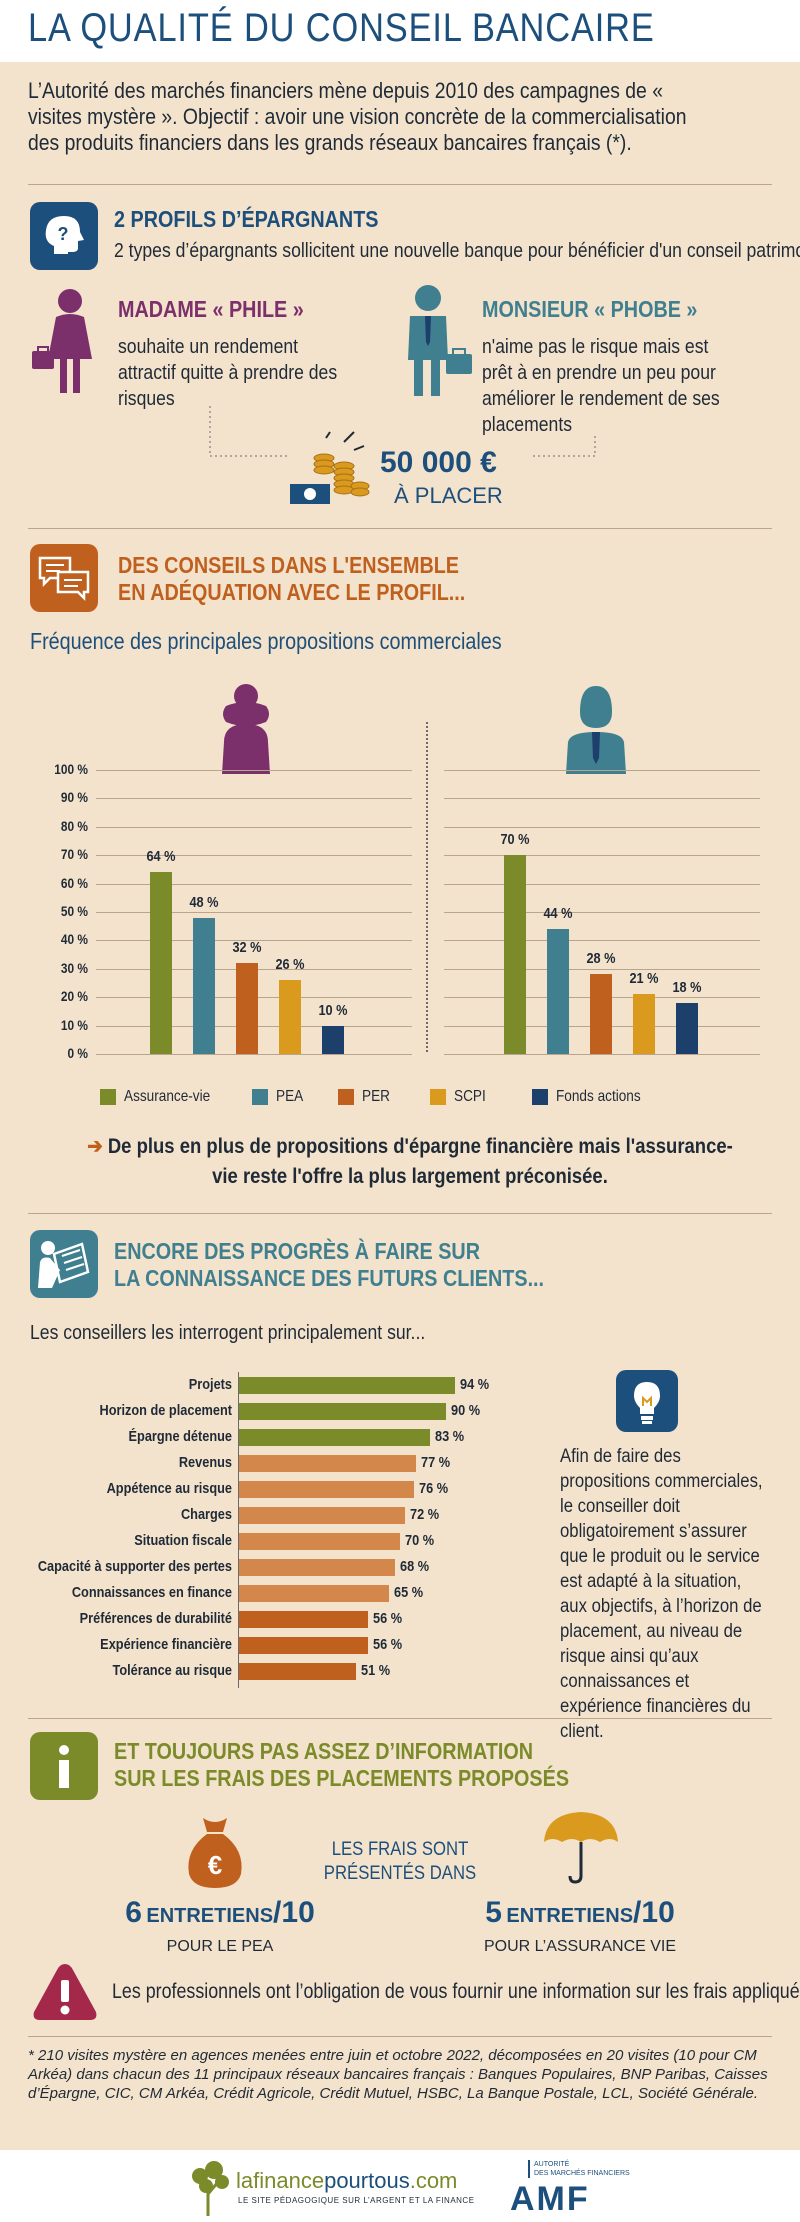 This screenshot has width=800, height=2222. Describe the element at coordinates (590, 309) in the screenshot. I see `monsieur-name: MONSIEUR « PHOBE »` at that location.